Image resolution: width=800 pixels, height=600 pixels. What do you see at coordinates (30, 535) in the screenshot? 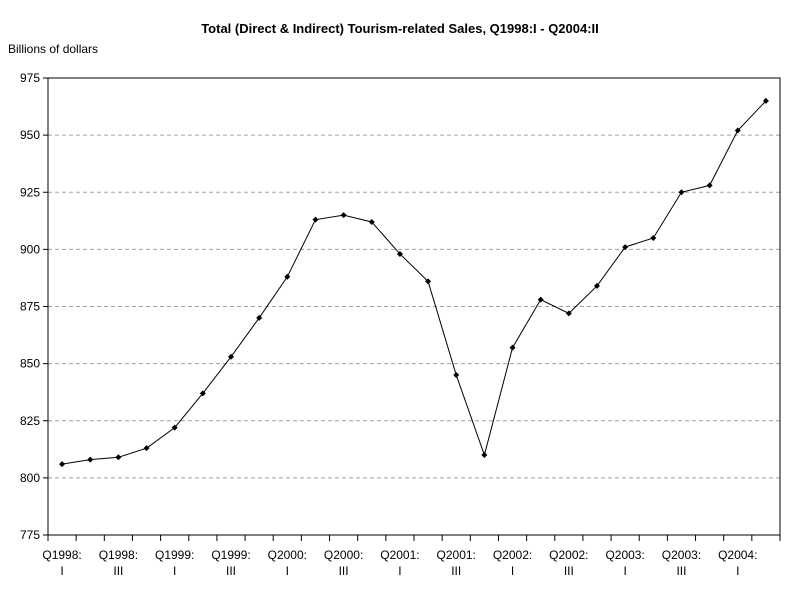
I see `y-tick-label: 775` at bounding box center [30, 535].